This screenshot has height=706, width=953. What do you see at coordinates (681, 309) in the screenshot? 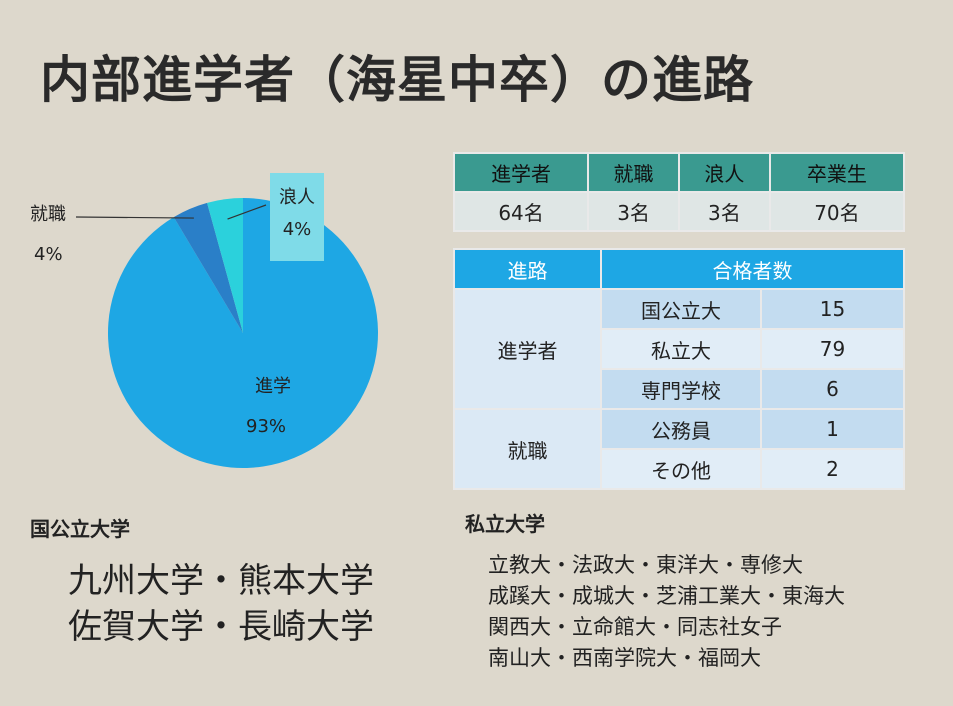
I see `row-label: 国公立大` at bounding box center [681, 309].